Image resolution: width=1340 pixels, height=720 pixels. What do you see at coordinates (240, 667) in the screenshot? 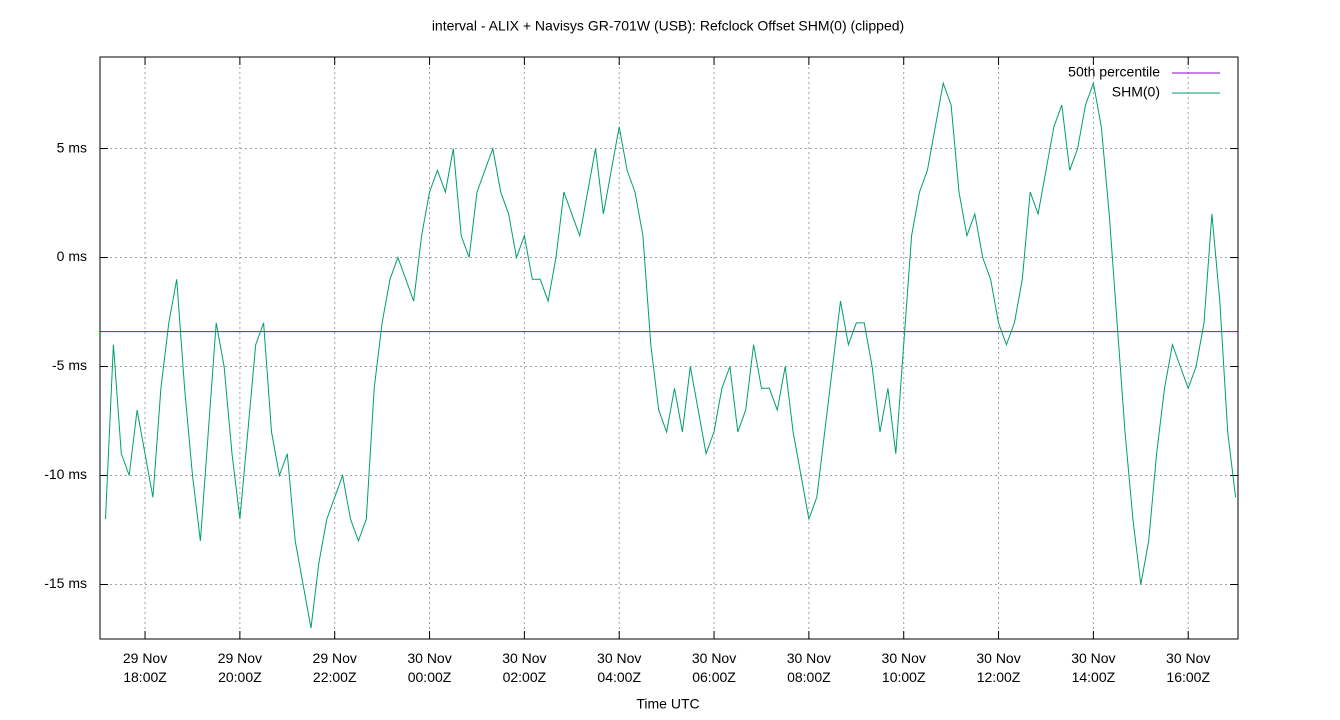
I see `x-tick-label: 29 Nov 20:00Z` at bounding box center [240, 667].